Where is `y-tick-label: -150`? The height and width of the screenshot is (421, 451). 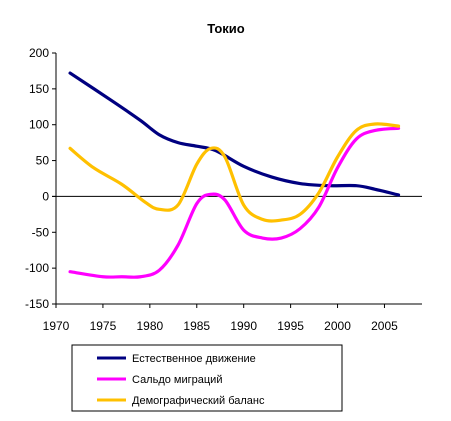 y-tick-label: -150 is located at coordinates (37, 304).